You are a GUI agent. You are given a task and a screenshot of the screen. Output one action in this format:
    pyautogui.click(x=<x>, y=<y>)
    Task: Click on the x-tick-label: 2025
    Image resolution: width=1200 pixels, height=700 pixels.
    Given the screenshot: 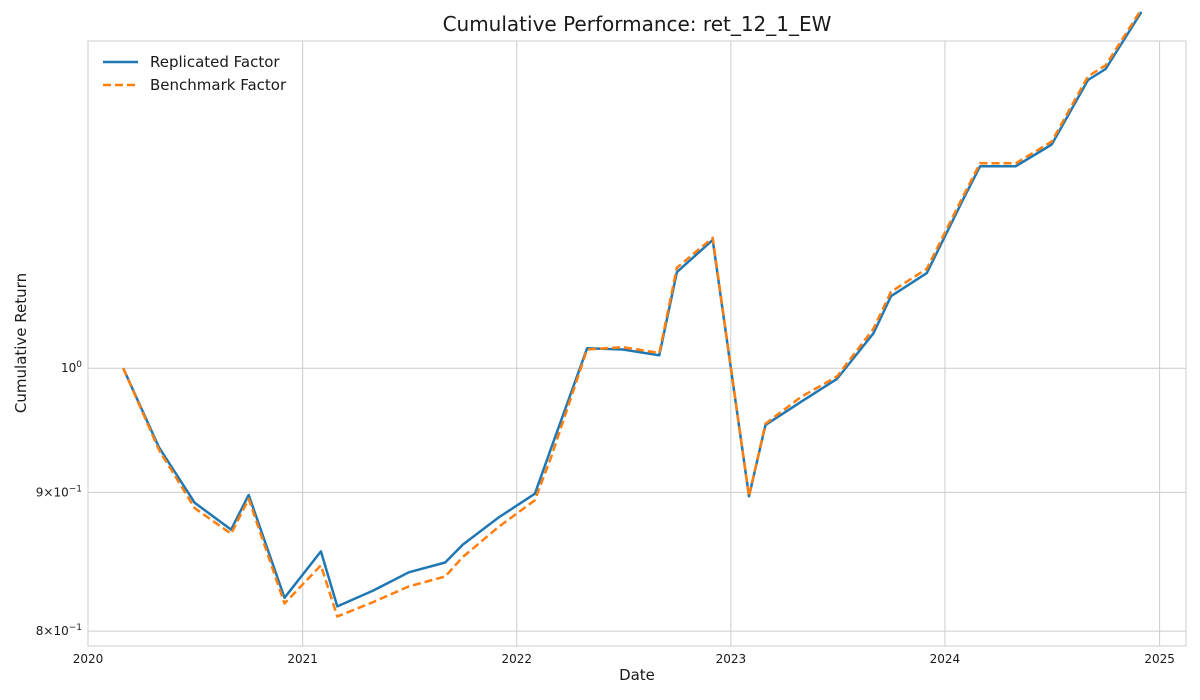 What is the action you would take?
    pyautogui.click(x=1159, y=659)
    